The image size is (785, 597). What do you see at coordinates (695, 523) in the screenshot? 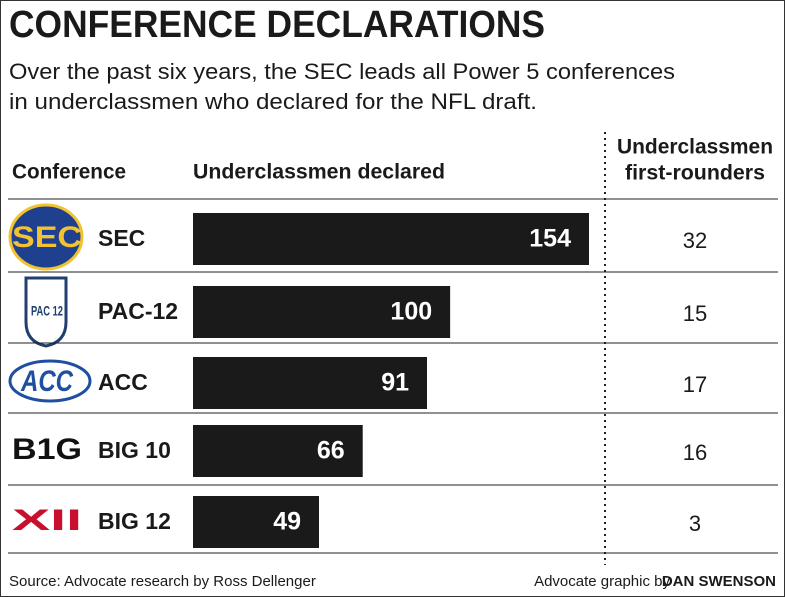
I see `first-rounders: 3` at bounding box center [695, 523].